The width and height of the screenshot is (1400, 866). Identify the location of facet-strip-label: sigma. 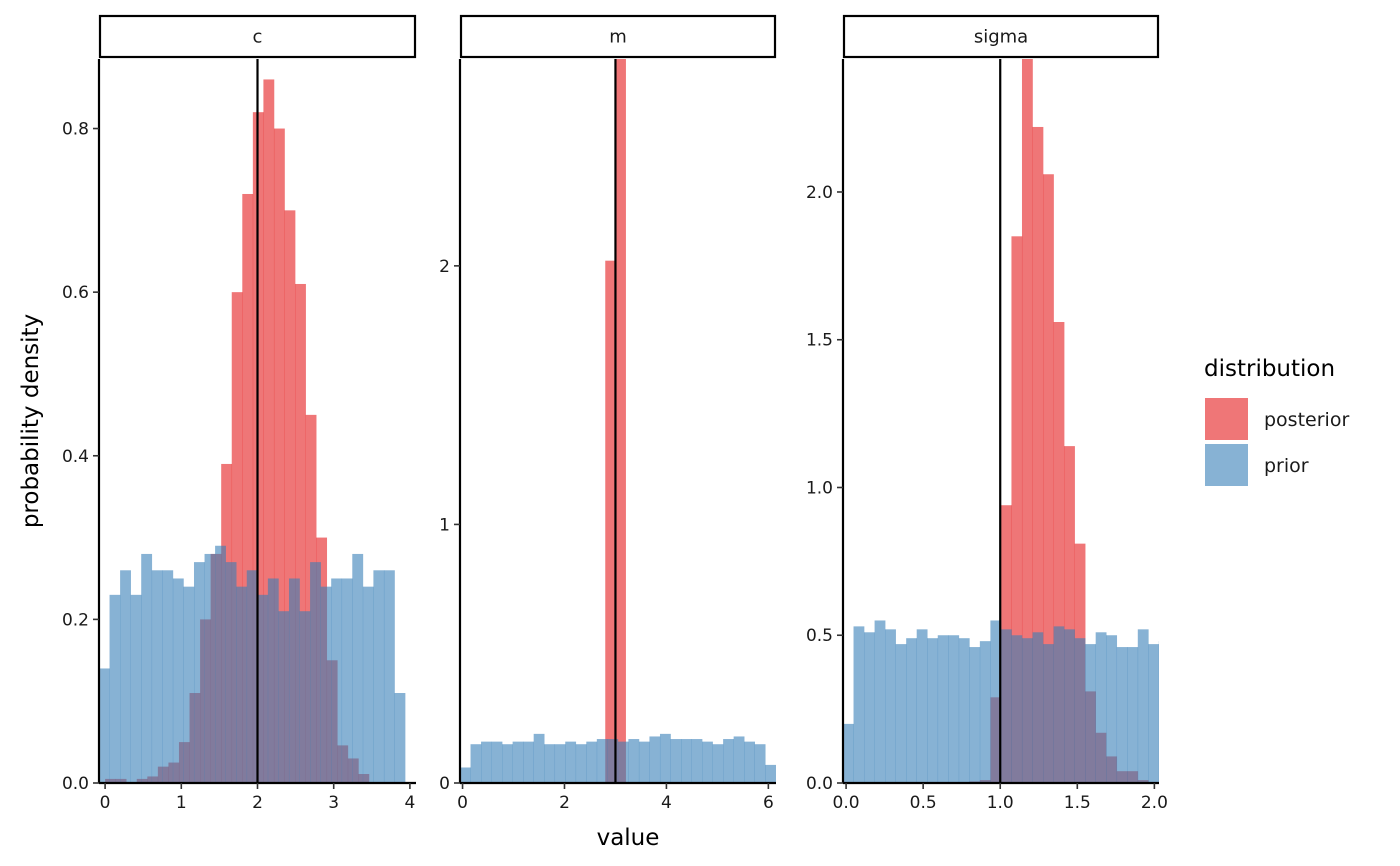
(1001, 37).